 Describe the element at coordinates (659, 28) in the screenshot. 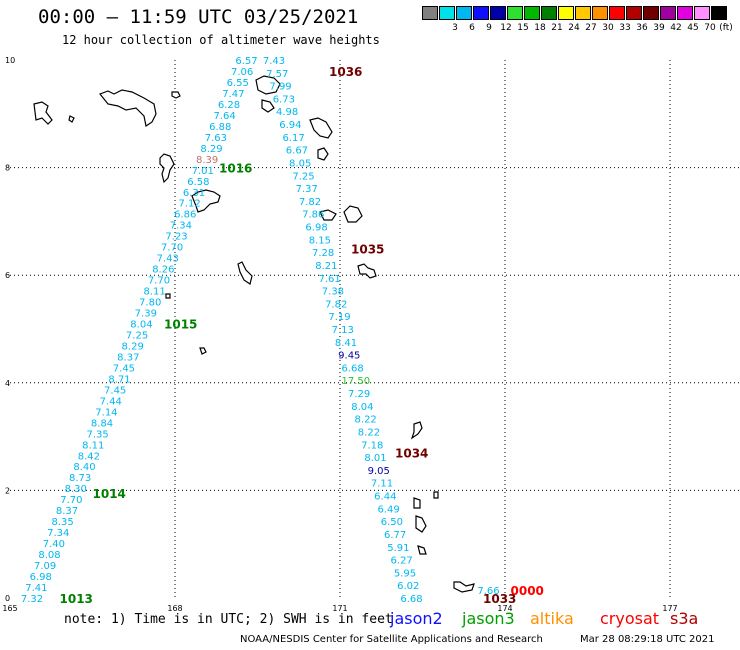

I see `legend-label: 39` at that location.